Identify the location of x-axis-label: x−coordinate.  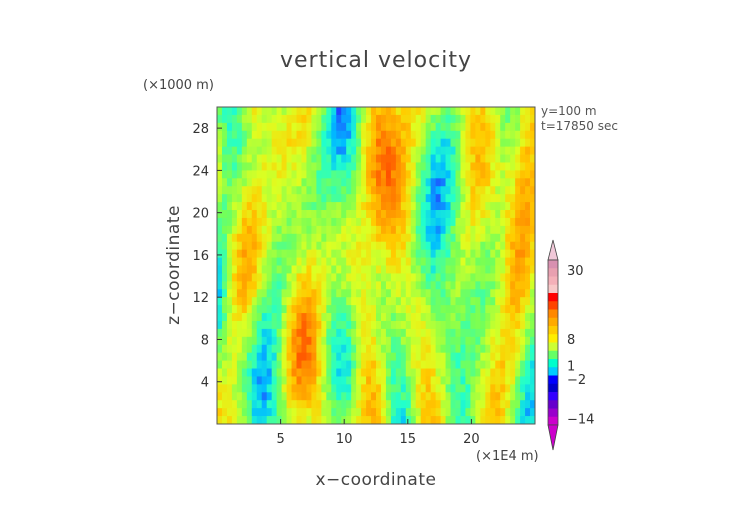
(376, 480).